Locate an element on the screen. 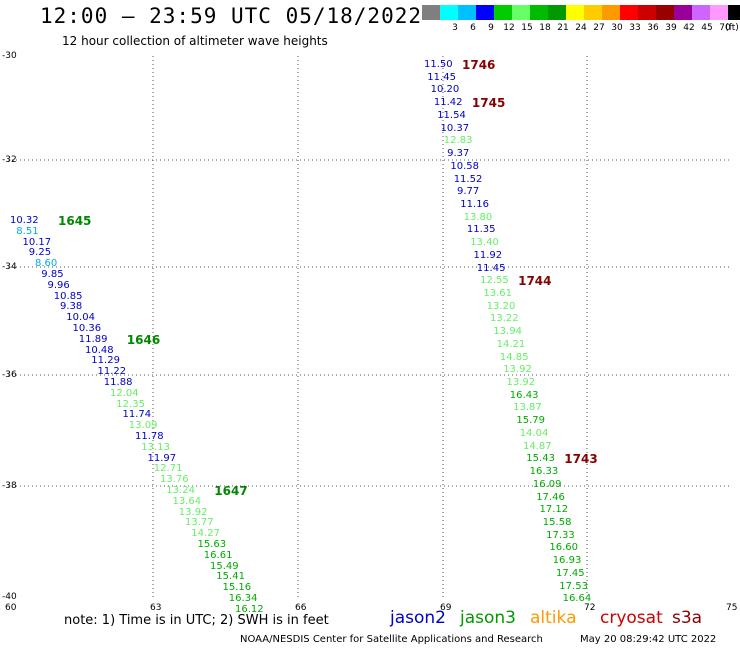 This screenshot has height=650, width=740. wave-height-value: 11.97 is located at coordinates (162, 458).